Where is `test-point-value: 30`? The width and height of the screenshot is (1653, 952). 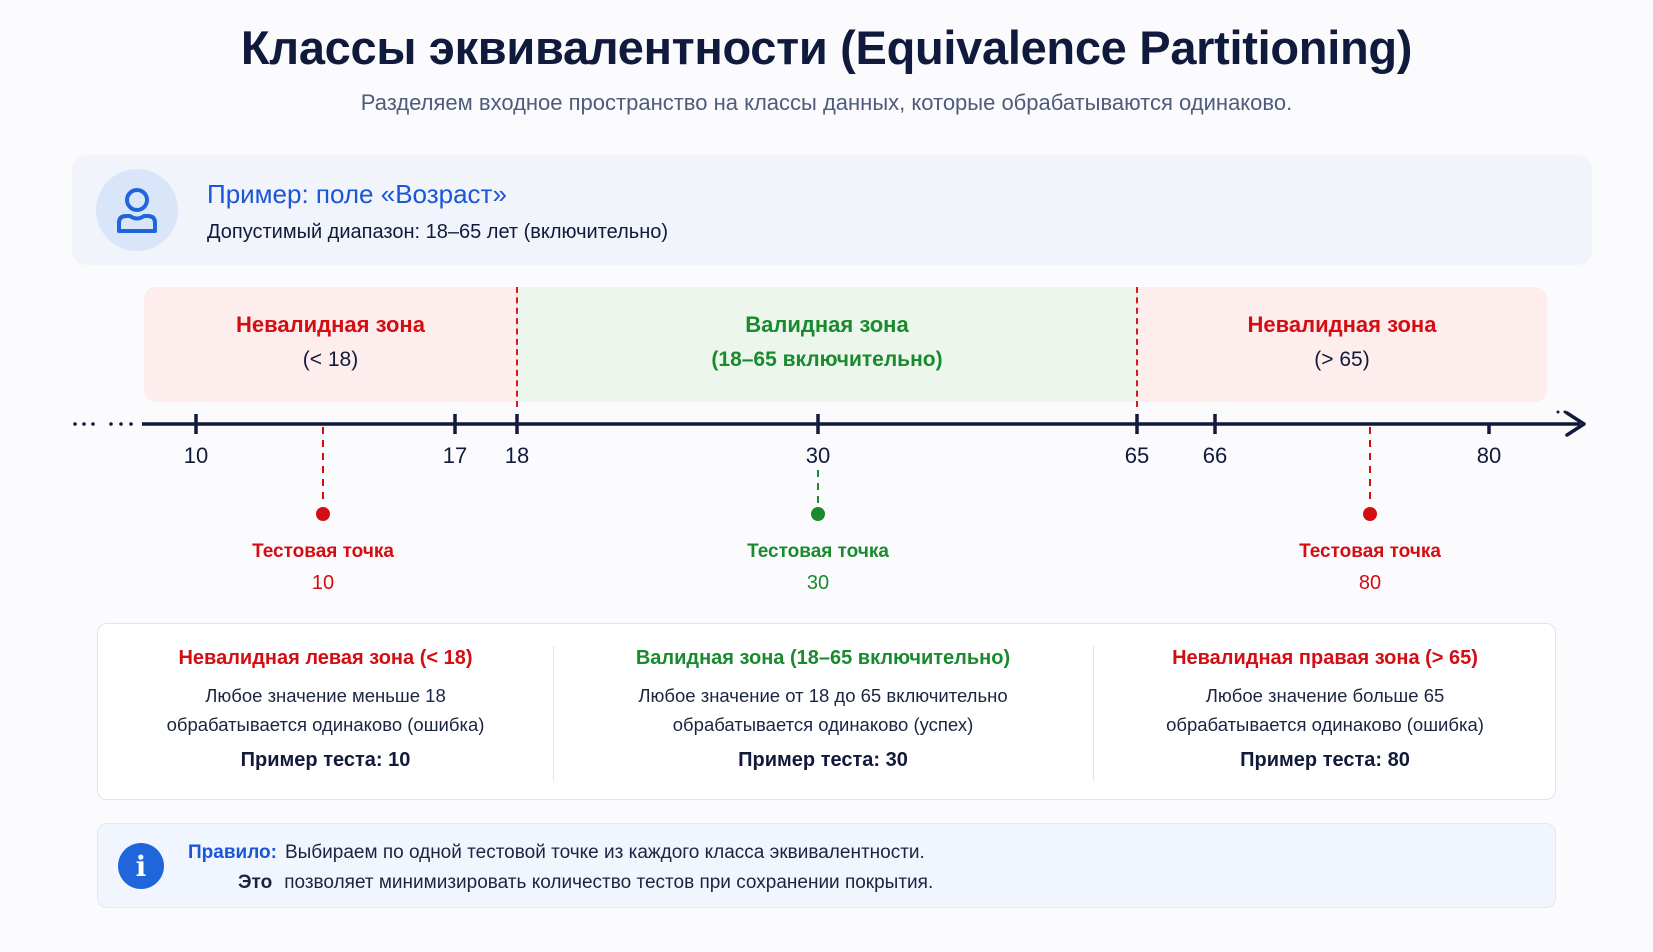
test-point-value: 30 is located at coordinates (818, 583).